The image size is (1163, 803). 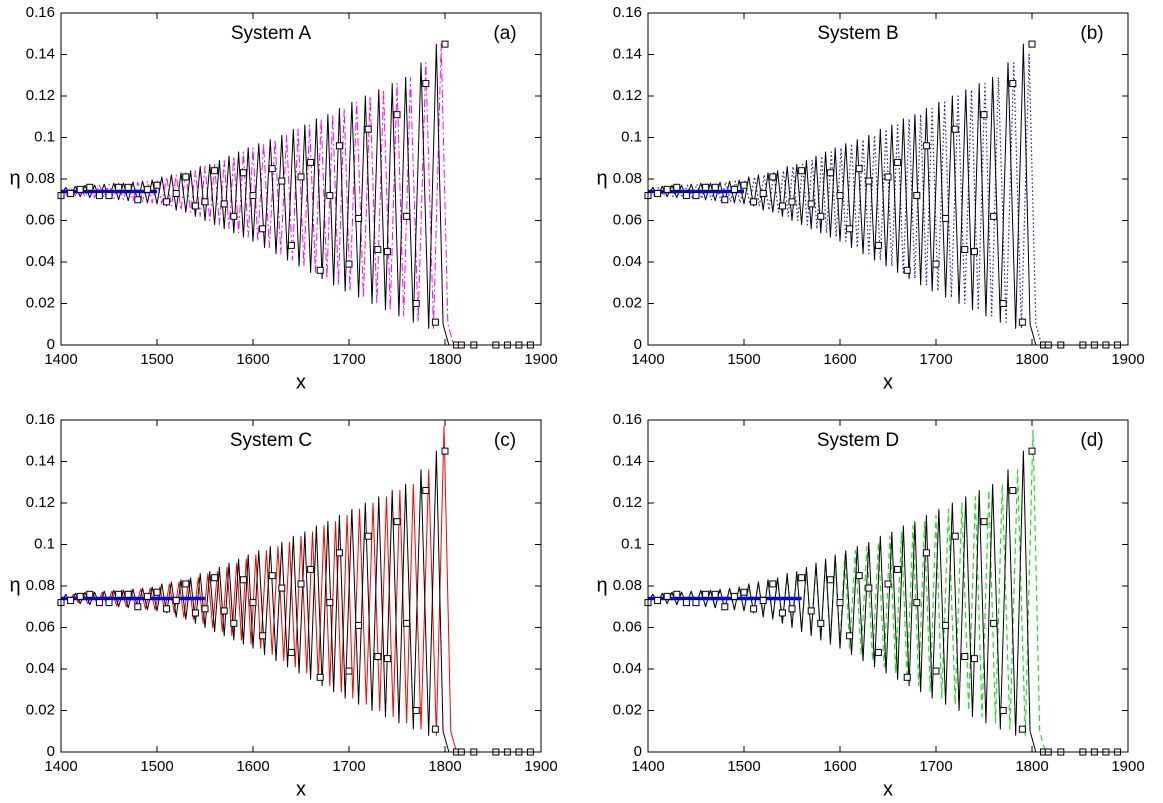 I want to click on panel-annotation: (d), so click(x=1091, y=440).